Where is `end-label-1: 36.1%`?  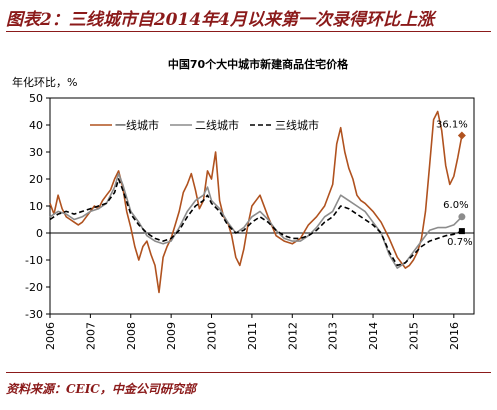
end-label-1: 36.1% is located at coordinates (452, 125).